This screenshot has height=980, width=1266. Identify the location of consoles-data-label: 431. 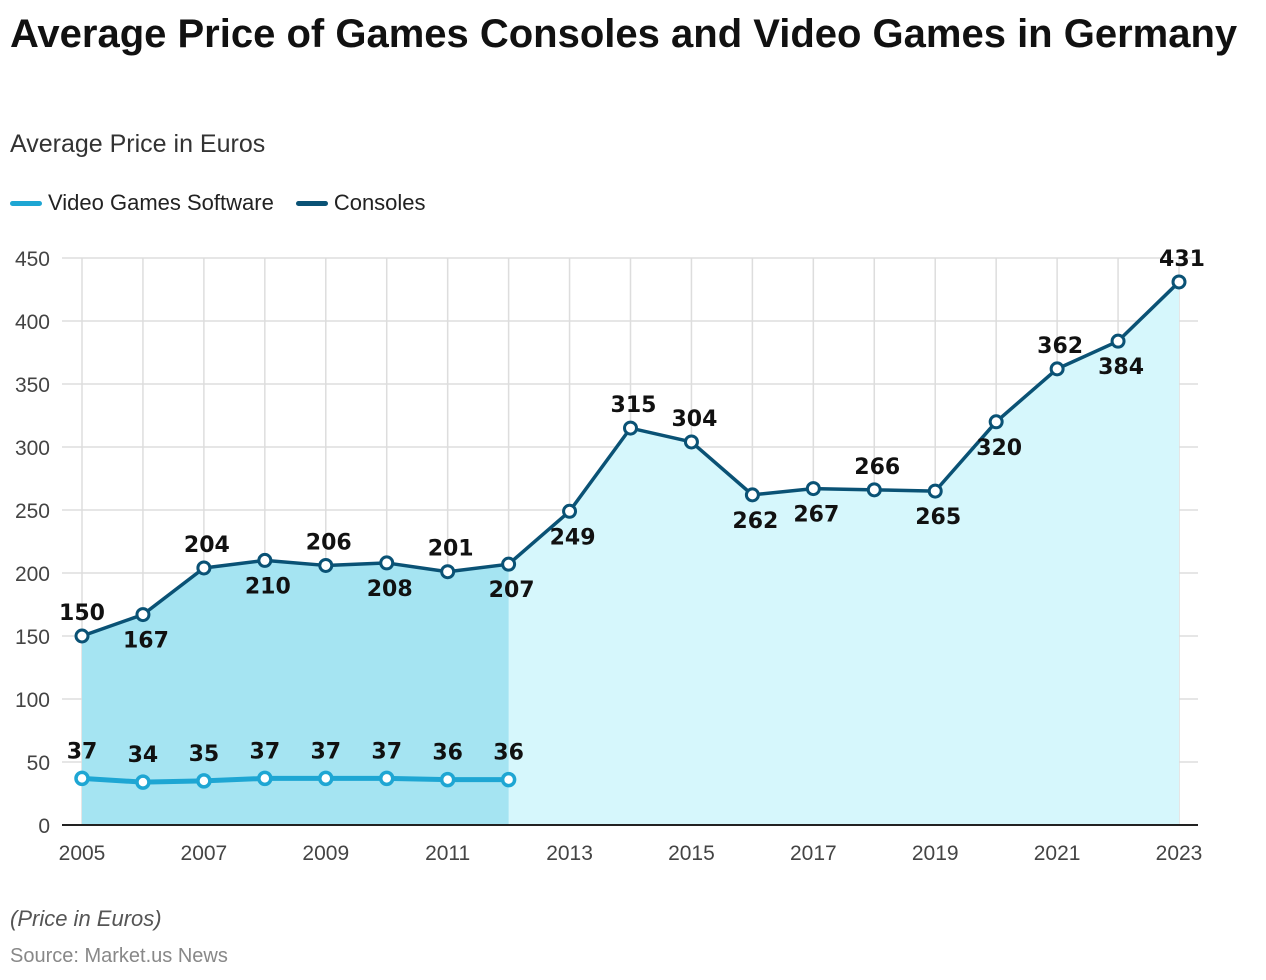
(1182, 259).